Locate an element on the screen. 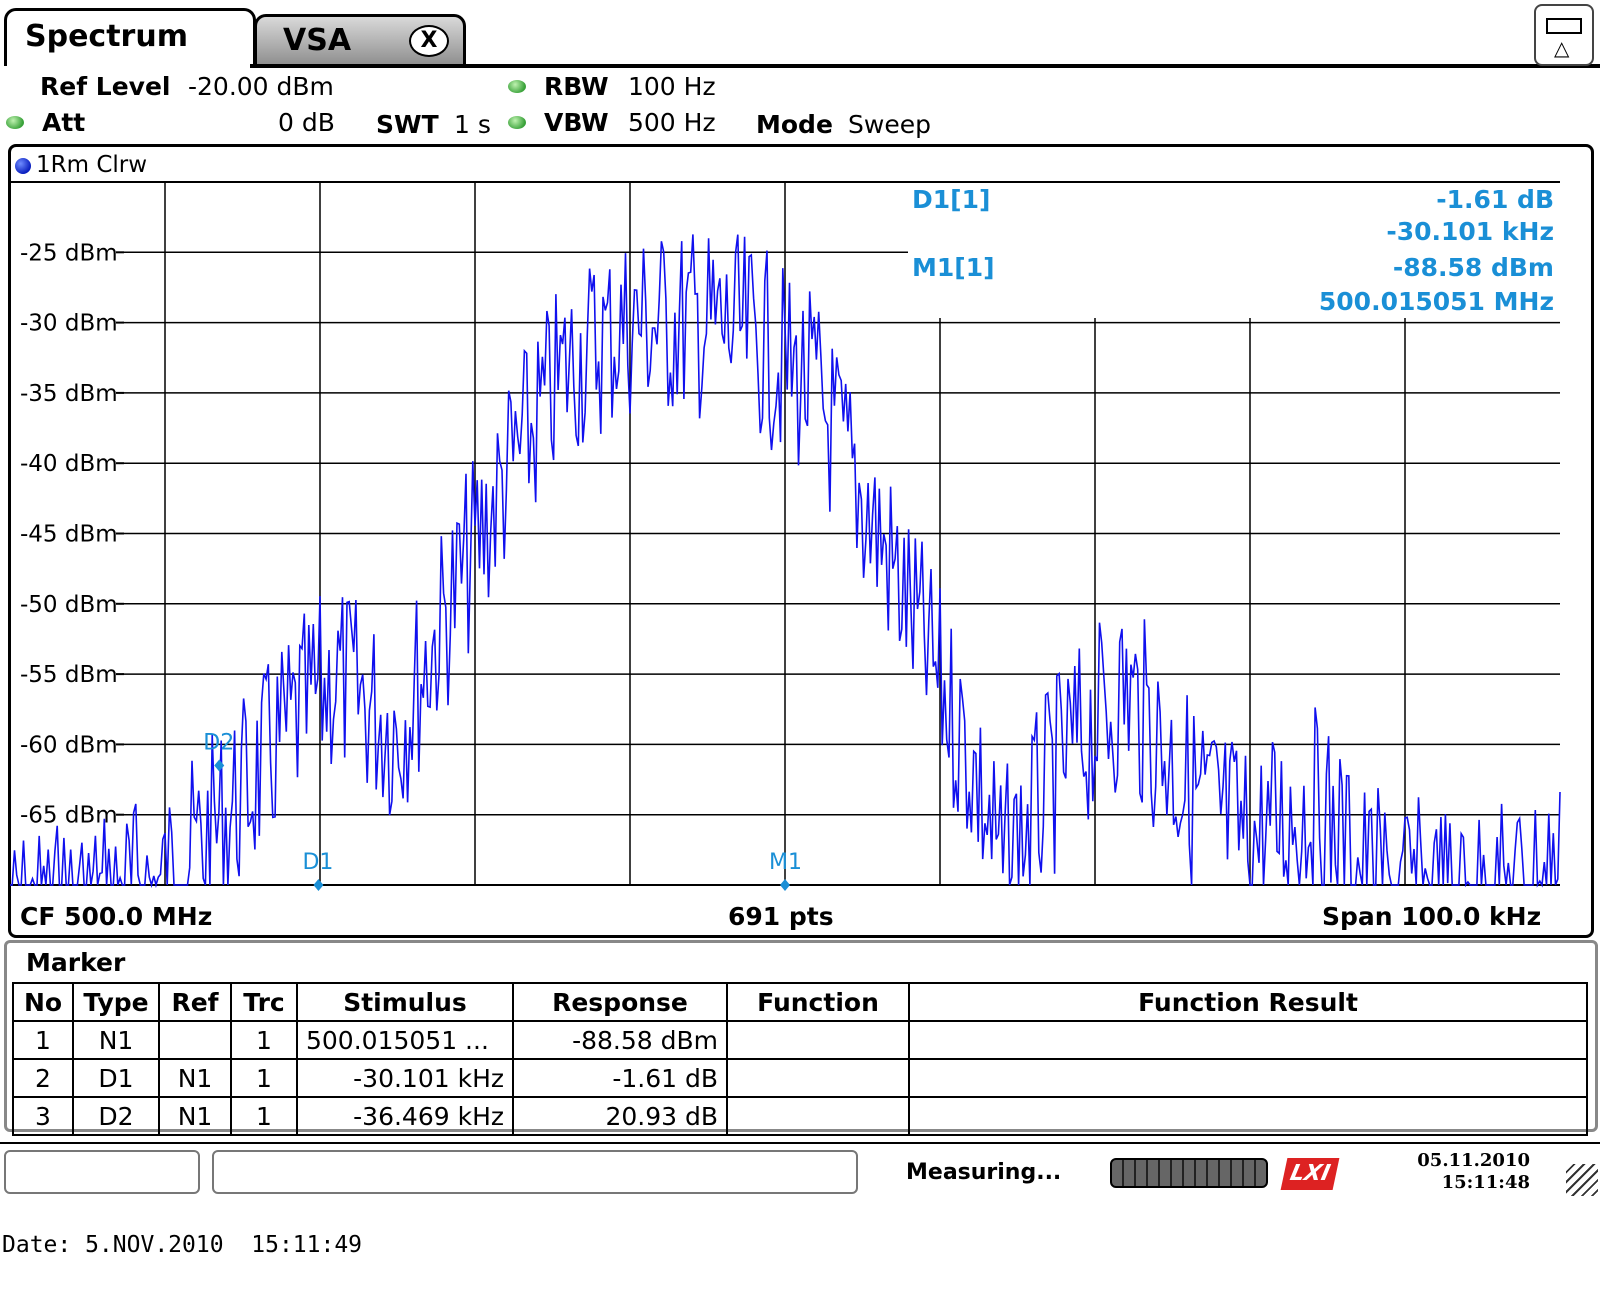 This screenshot has width=1600, height=1292. marker-readout-d1-freq: -30.101 kHz is located at coordinates (1470, 231).